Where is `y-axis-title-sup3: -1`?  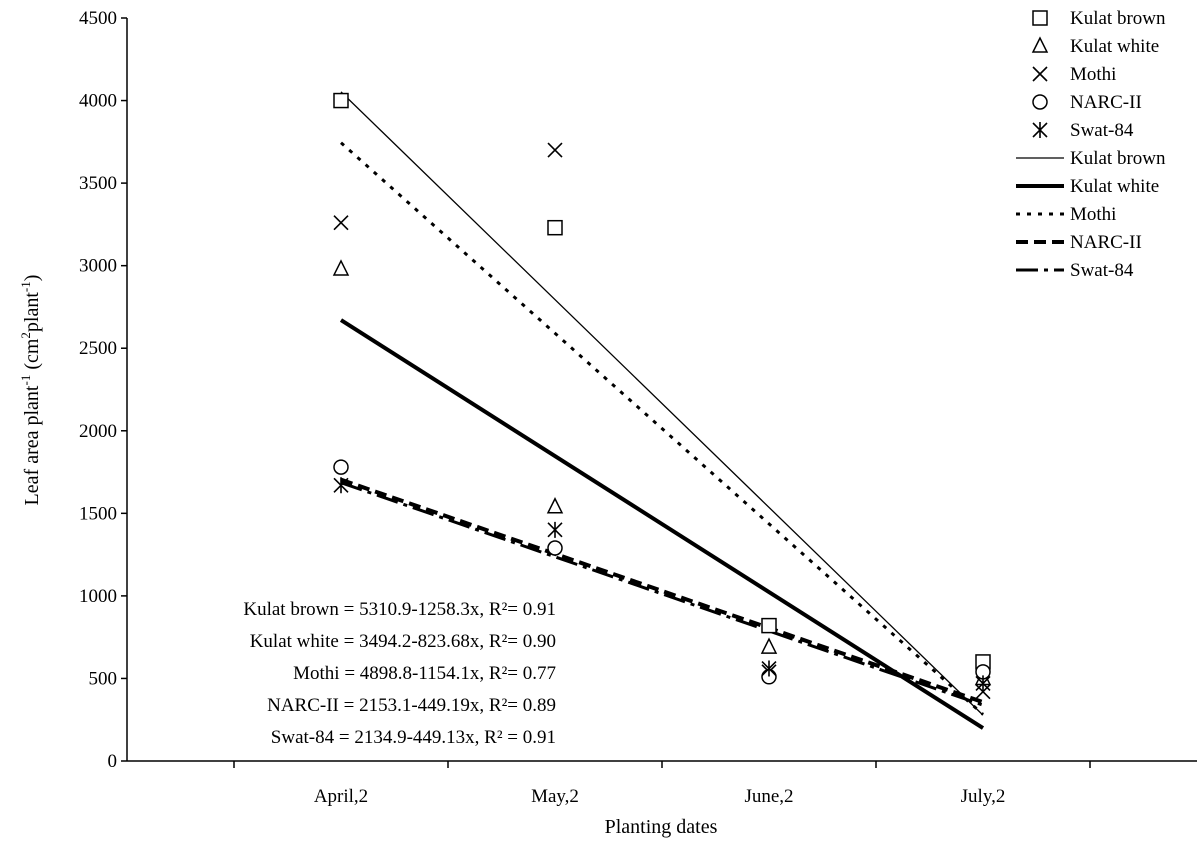
y-axis-title-sup3: -1 is located at coordinates (25, 286).